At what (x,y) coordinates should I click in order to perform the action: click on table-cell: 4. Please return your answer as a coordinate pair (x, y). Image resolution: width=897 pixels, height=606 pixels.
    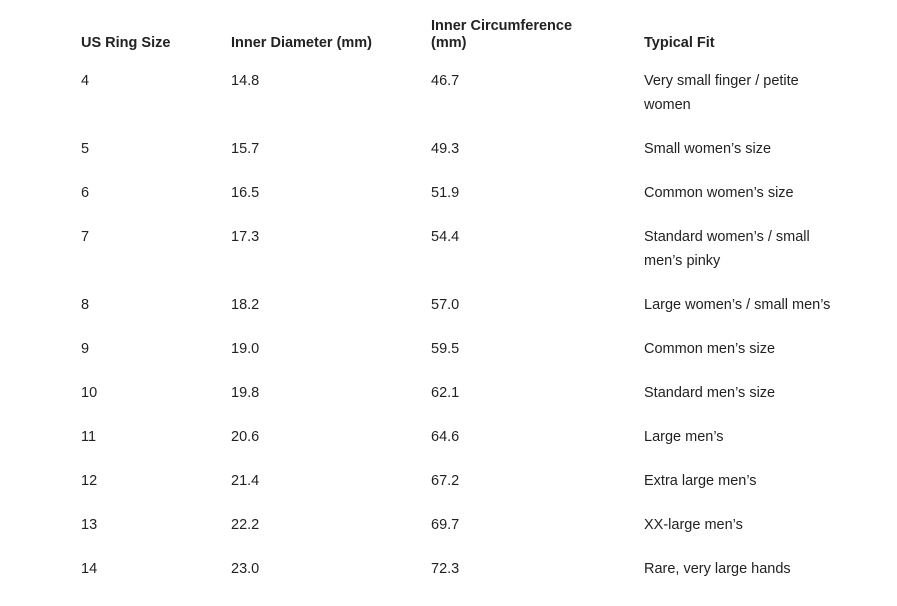
    Looking at the image, I should click on (85, 81).